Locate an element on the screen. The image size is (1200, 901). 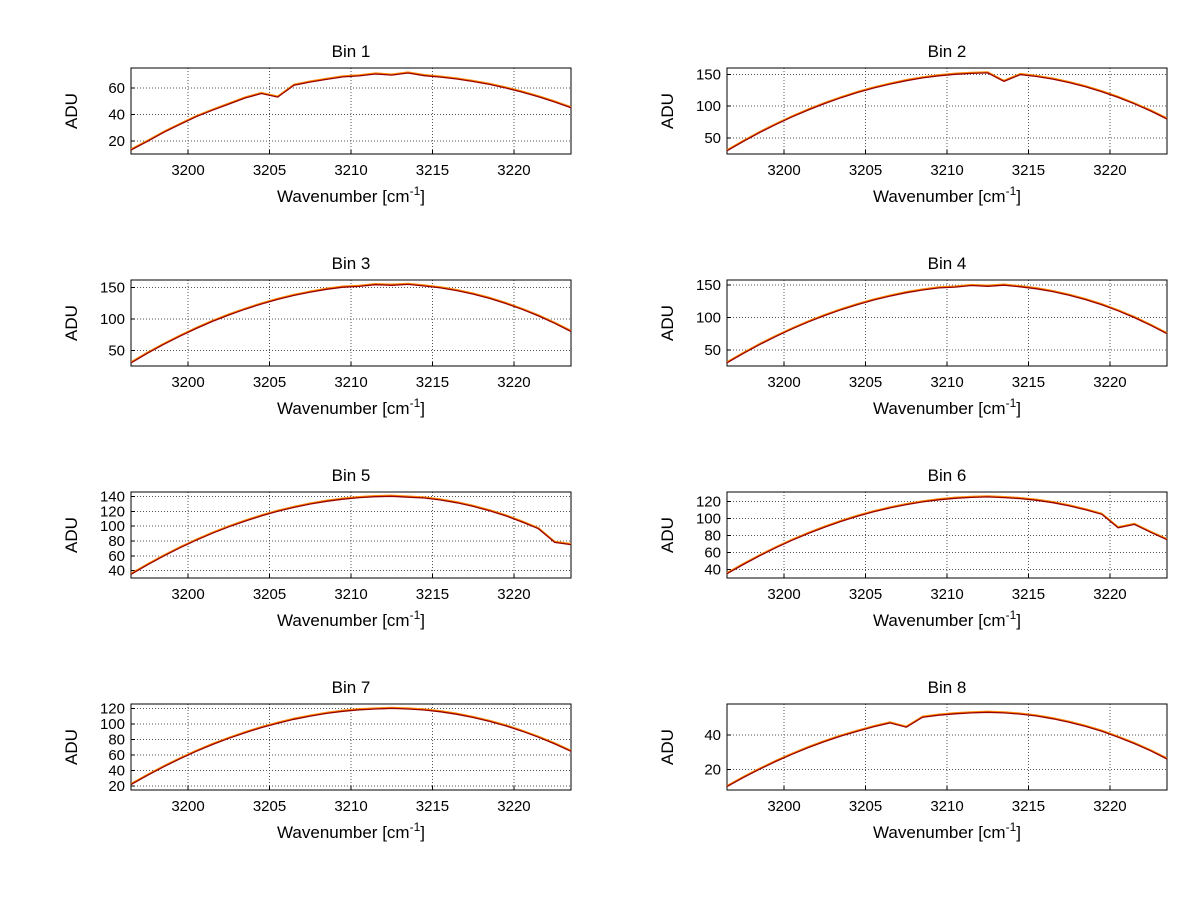
plot-title: Bin 6 is located at coordinates (947, 475).